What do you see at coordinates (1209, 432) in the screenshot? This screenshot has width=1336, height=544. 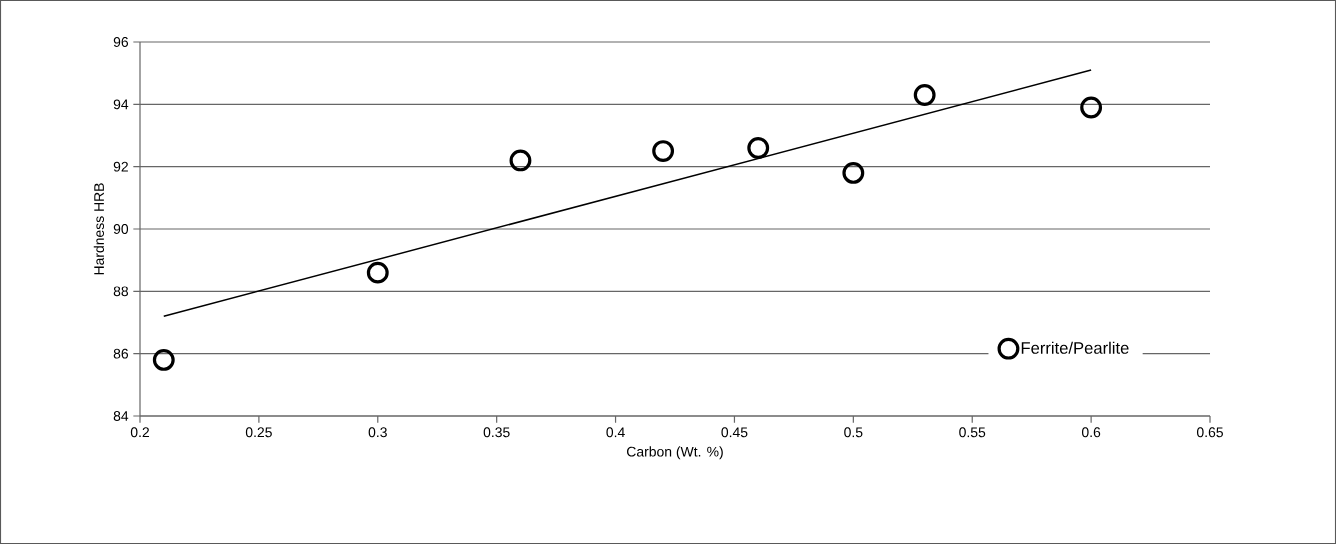 I see `x-tick-label: 0.65` at bounding box center [1209, 432].